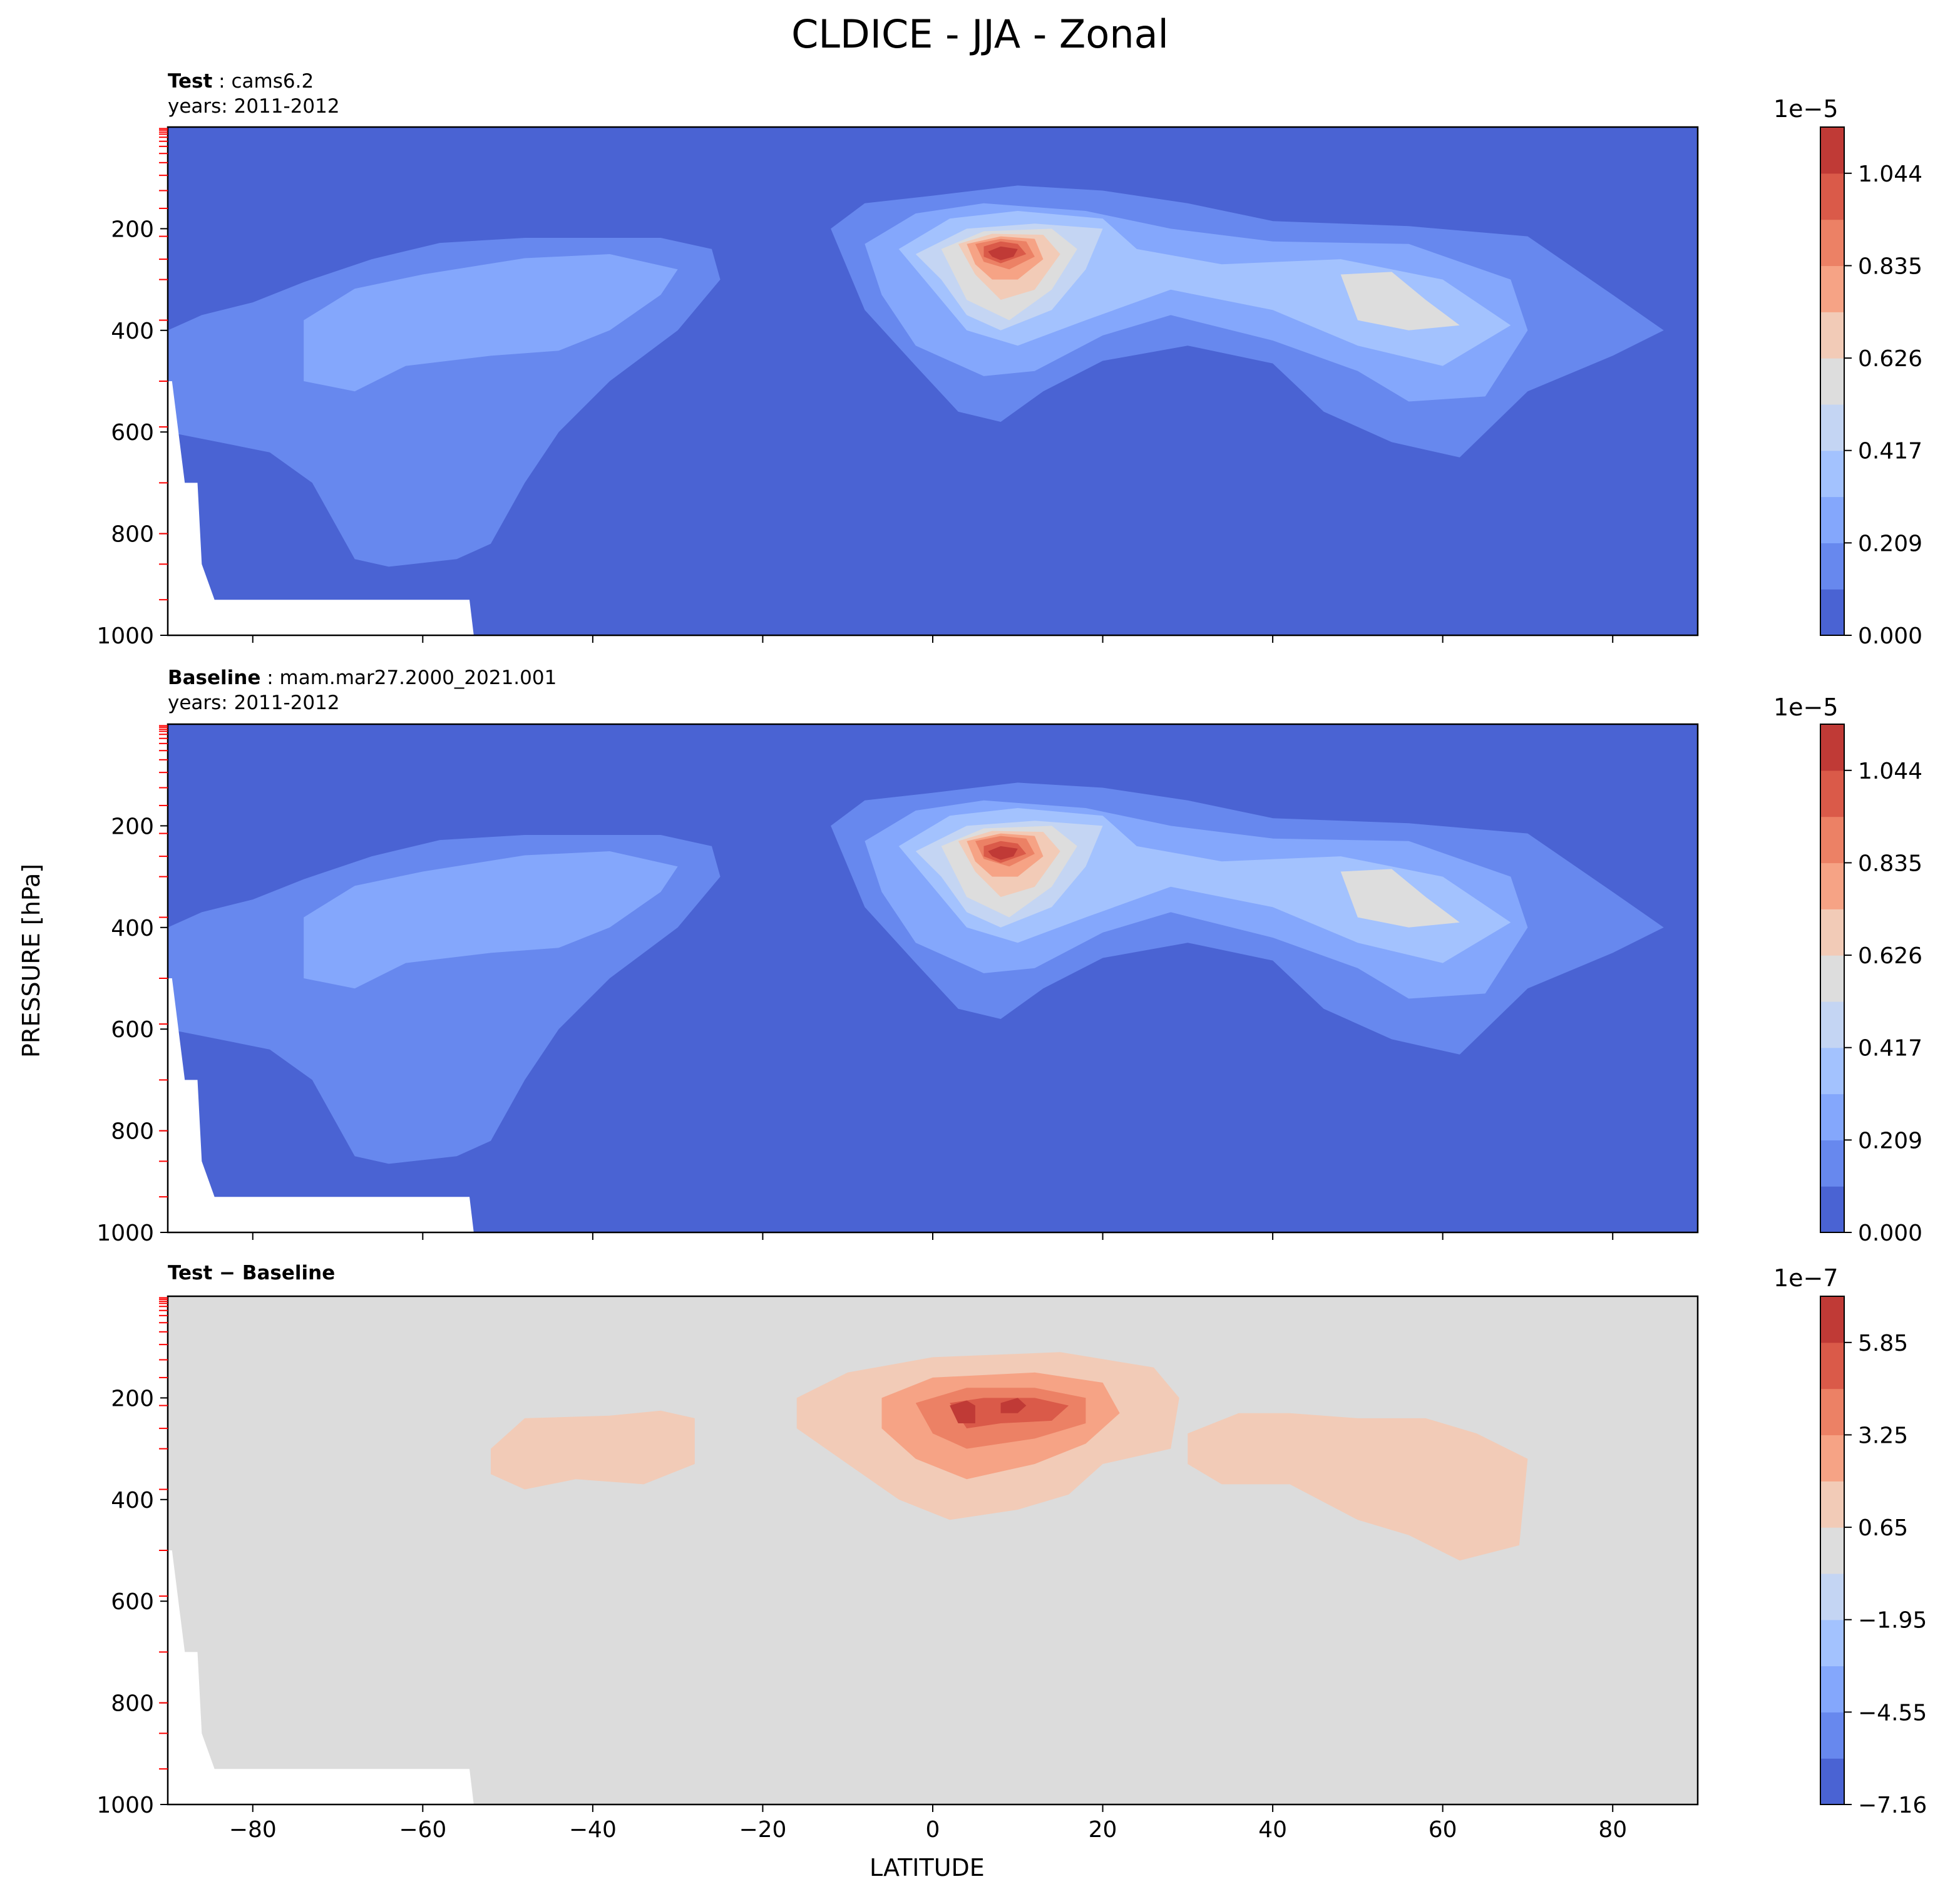 The image size is (1960, 1899). What do you see at coordinates (1890, 1049) in the screenshot?
I see `colorbar-2-tick-label: 0.417` at bounding box center [1890, 1049].